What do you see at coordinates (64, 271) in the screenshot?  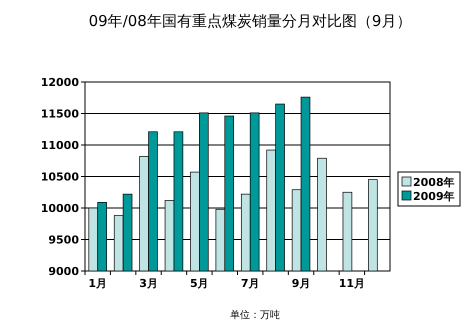 I see `y-tick-label: 9000` at bounding box center [64, 271].